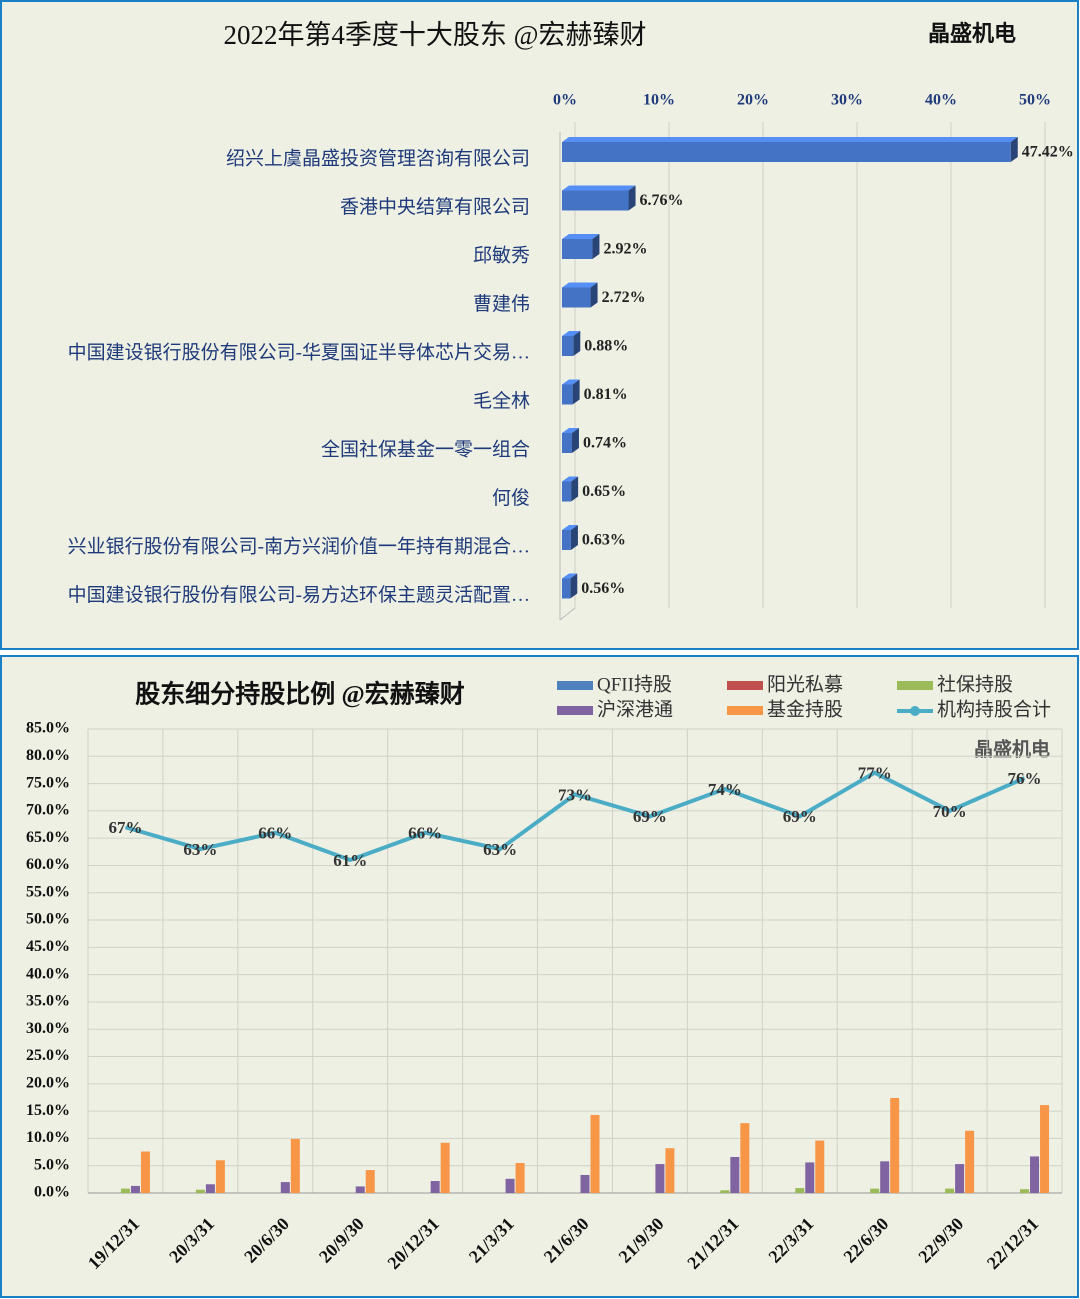 This screenshot has width=1080, height=1299. Describe the element at coordinates (634, 684) in the screenshot. I see `legend-label: QFII持股` at that location.